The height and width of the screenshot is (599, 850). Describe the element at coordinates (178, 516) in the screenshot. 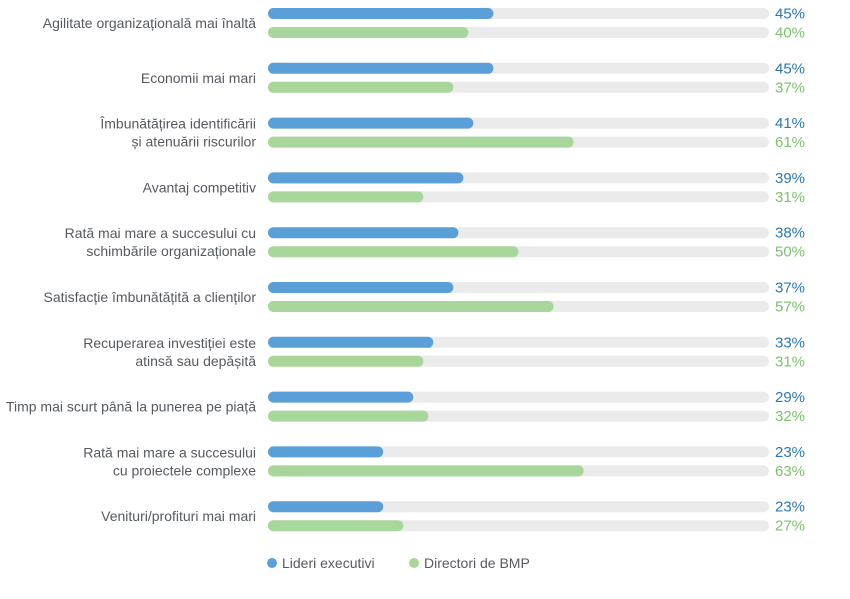

I see `category-label: Venituri/profituri mai mari` at that location.